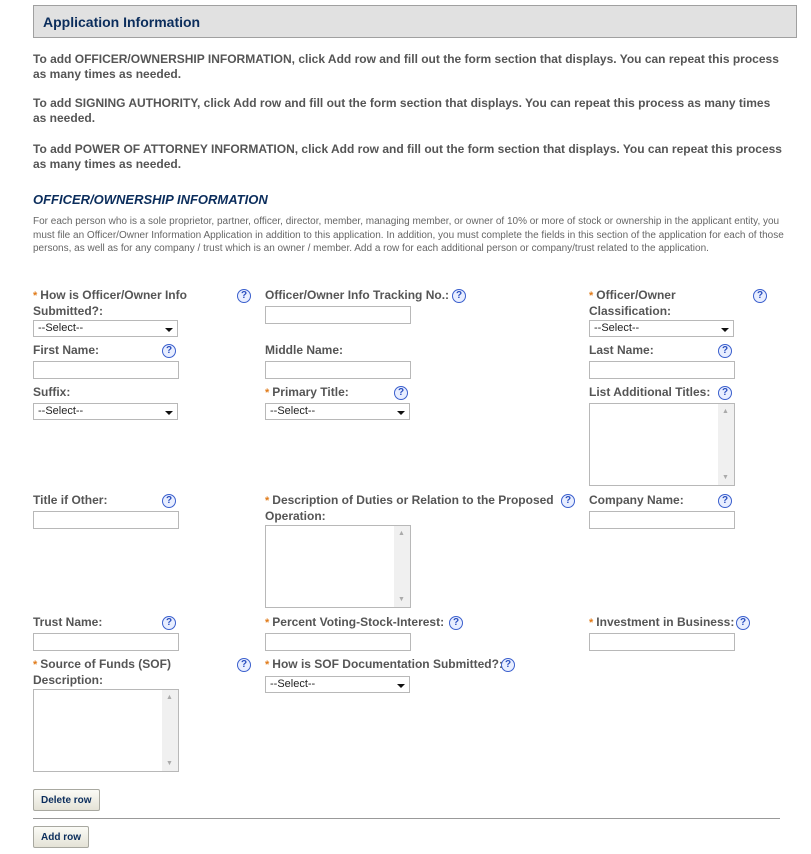 This screenshot has height=854, width=811. What do you see at coordinates (338, 315) in the screenshot?
I see `tracking-input` at bounding box center [338, 315].